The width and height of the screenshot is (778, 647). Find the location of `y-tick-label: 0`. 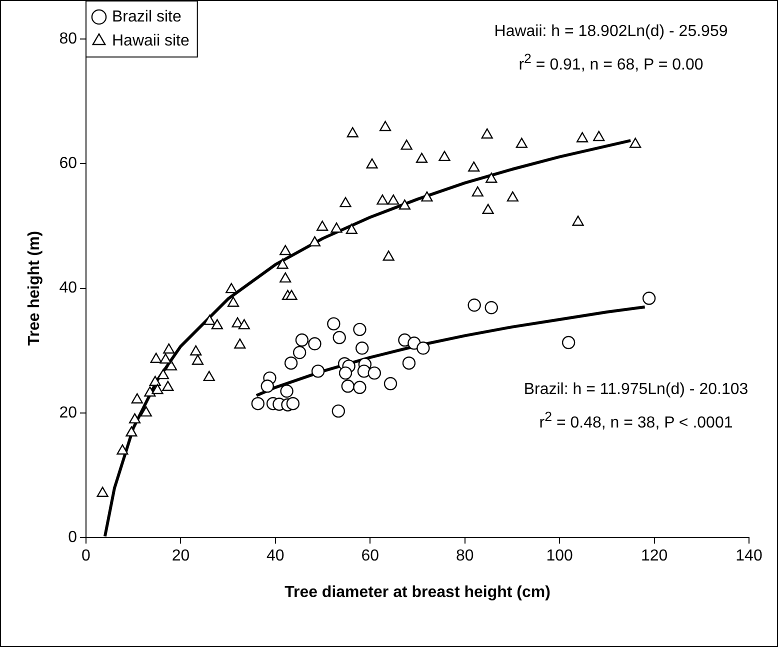

y-tick-label: 0 is located at coordinates (73, 537).